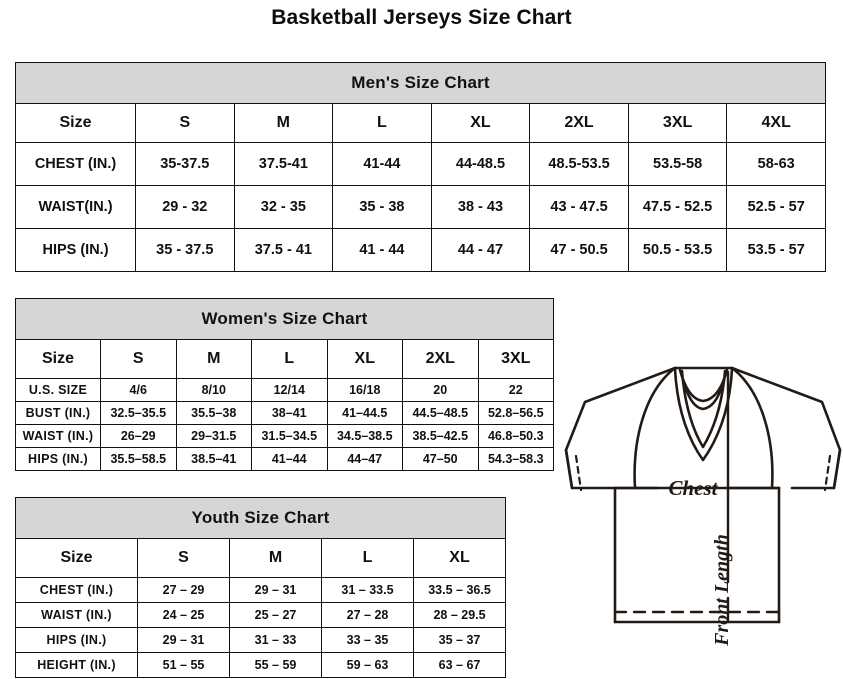 This screenshot has height=679, width=843. I want to click on youth-chest-l: 31 – 33.5, so click(367, 590).